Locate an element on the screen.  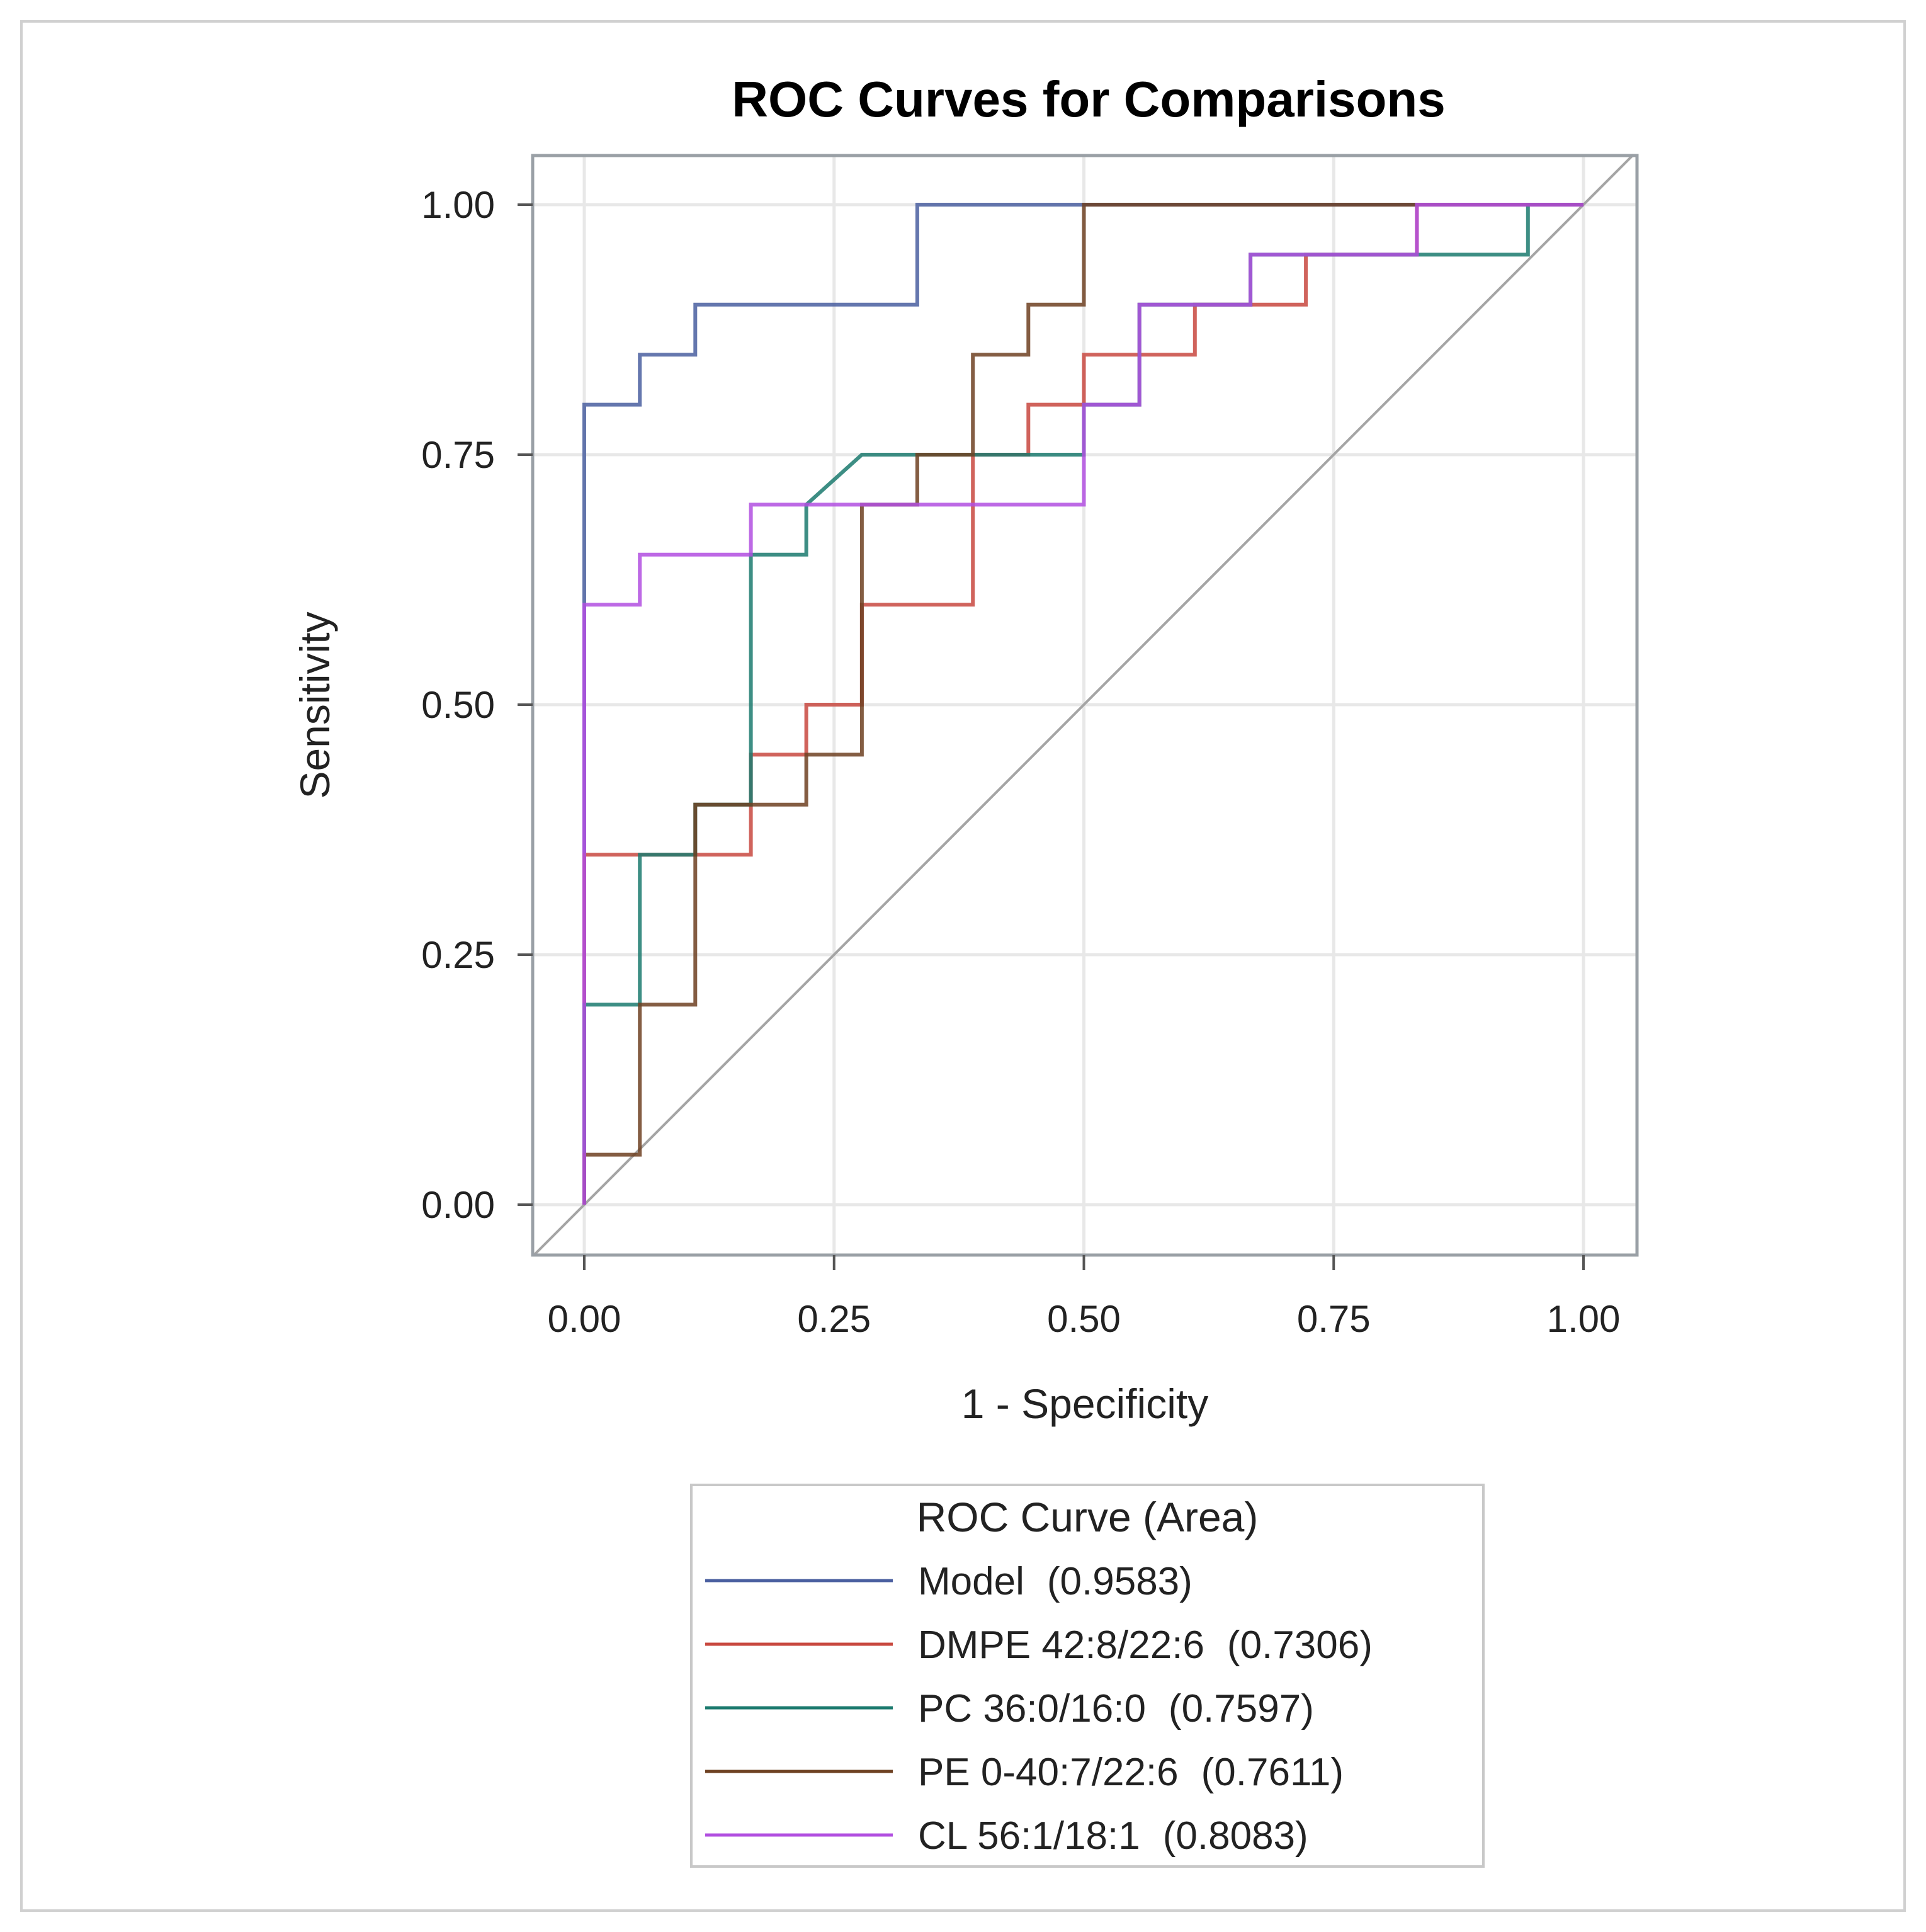
y-tick-label-0: 0.00 is located at coordinates (458, 1205).